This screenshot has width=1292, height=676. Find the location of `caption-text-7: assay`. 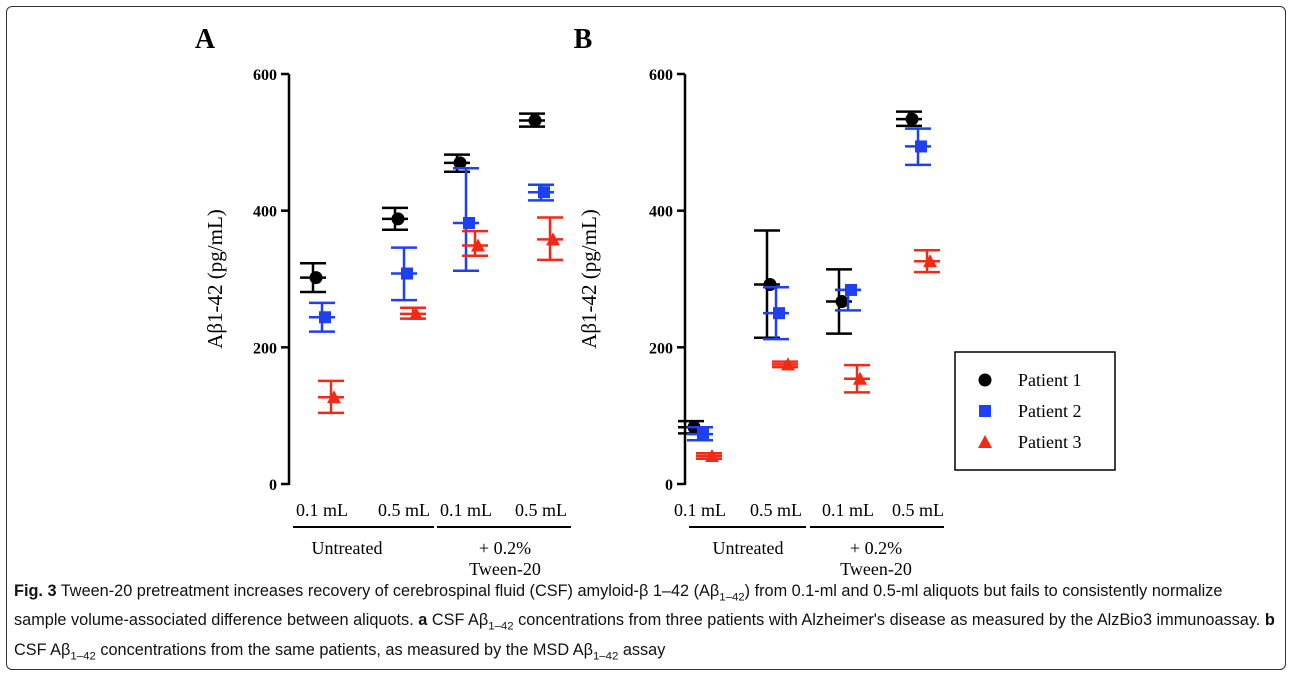

caption-text-7: assay is located at coordinates (642, 649).